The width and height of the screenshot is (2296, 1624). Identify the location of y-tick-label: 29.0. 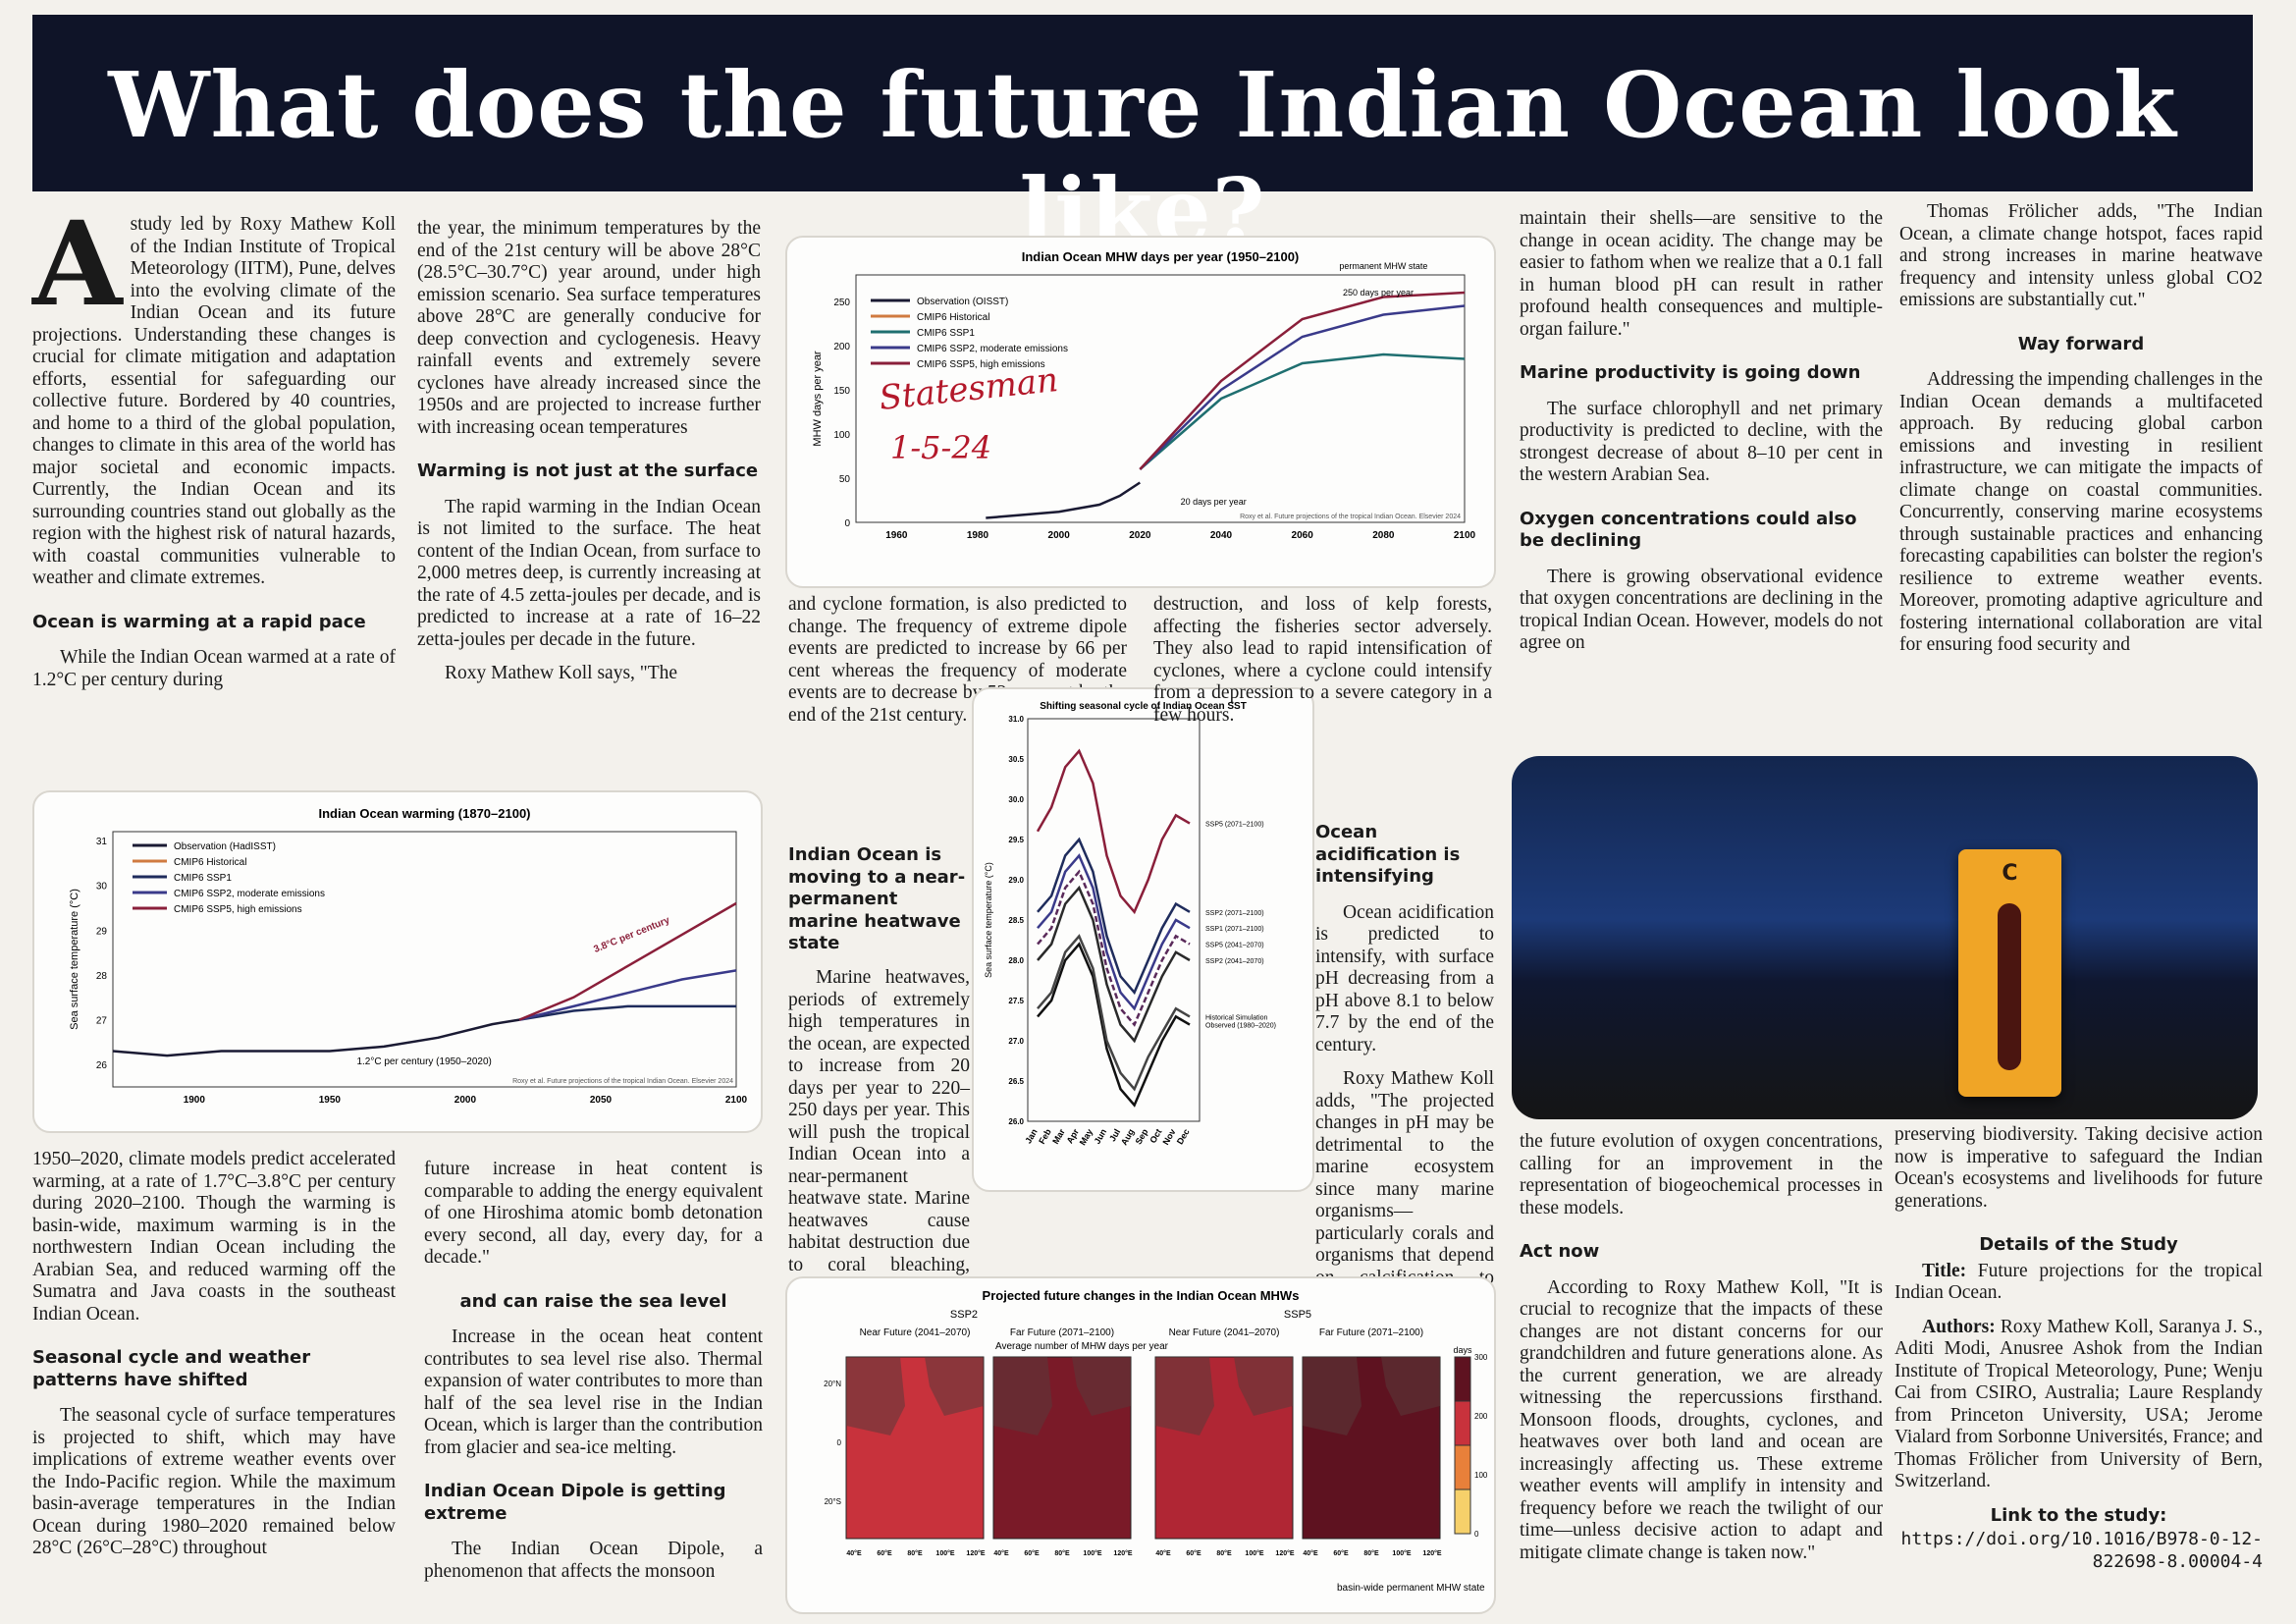
(1016, 880).